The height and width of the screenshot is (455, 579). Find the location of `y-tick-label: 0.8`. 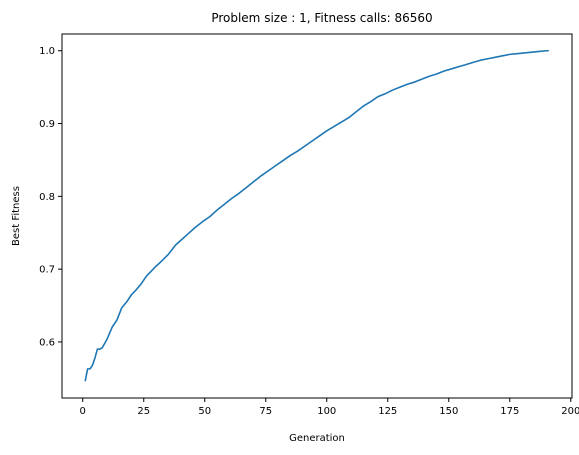

y-tick-label: 0.8 is located at coordinates (47, 197).